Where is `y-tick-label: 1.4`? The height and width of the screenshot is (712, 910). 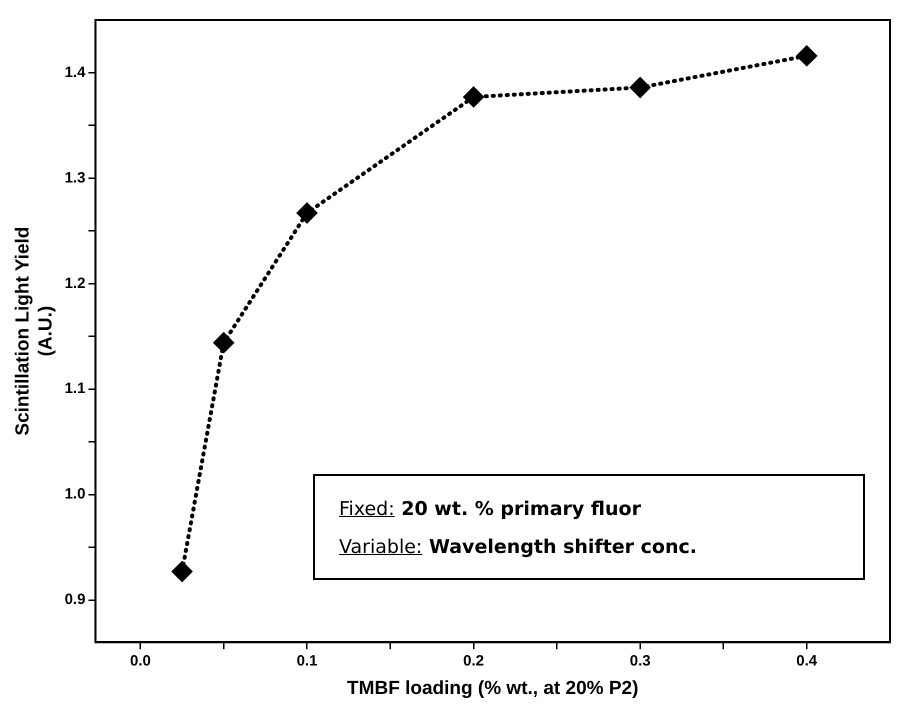
y-tick-label: 1.4 is located at coordinates (75, 72).